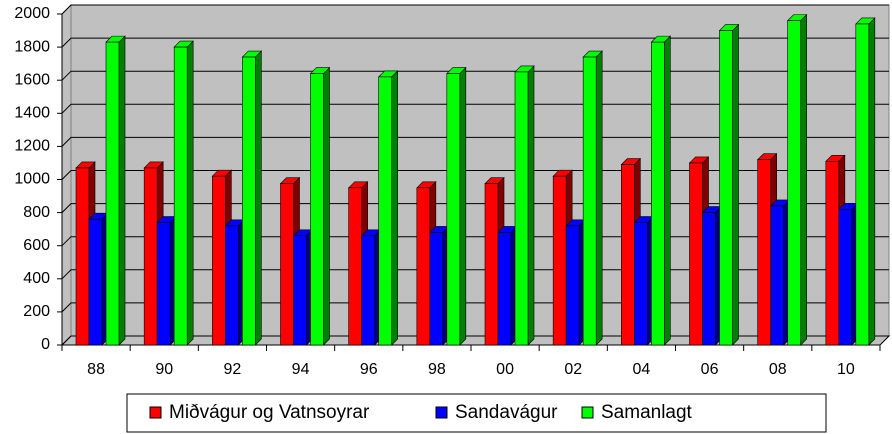  What do you see at coordinates (36, 245) in the screenshot?
I see `y-tick-label: 600` at bounding box center [36, 245].